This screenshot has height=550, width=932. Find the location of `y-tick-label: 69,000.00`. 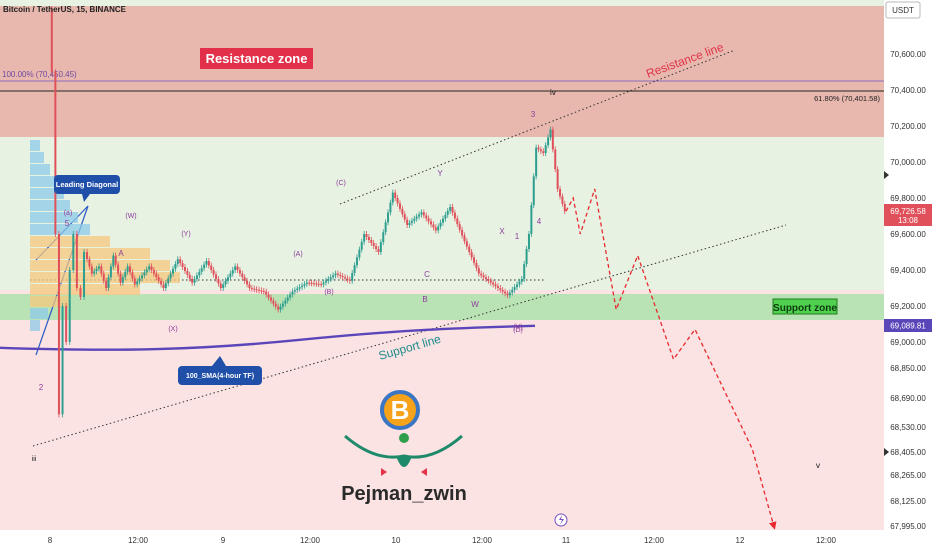

y-tick-label: 69,000.00 is located at coordinates (908, 342).